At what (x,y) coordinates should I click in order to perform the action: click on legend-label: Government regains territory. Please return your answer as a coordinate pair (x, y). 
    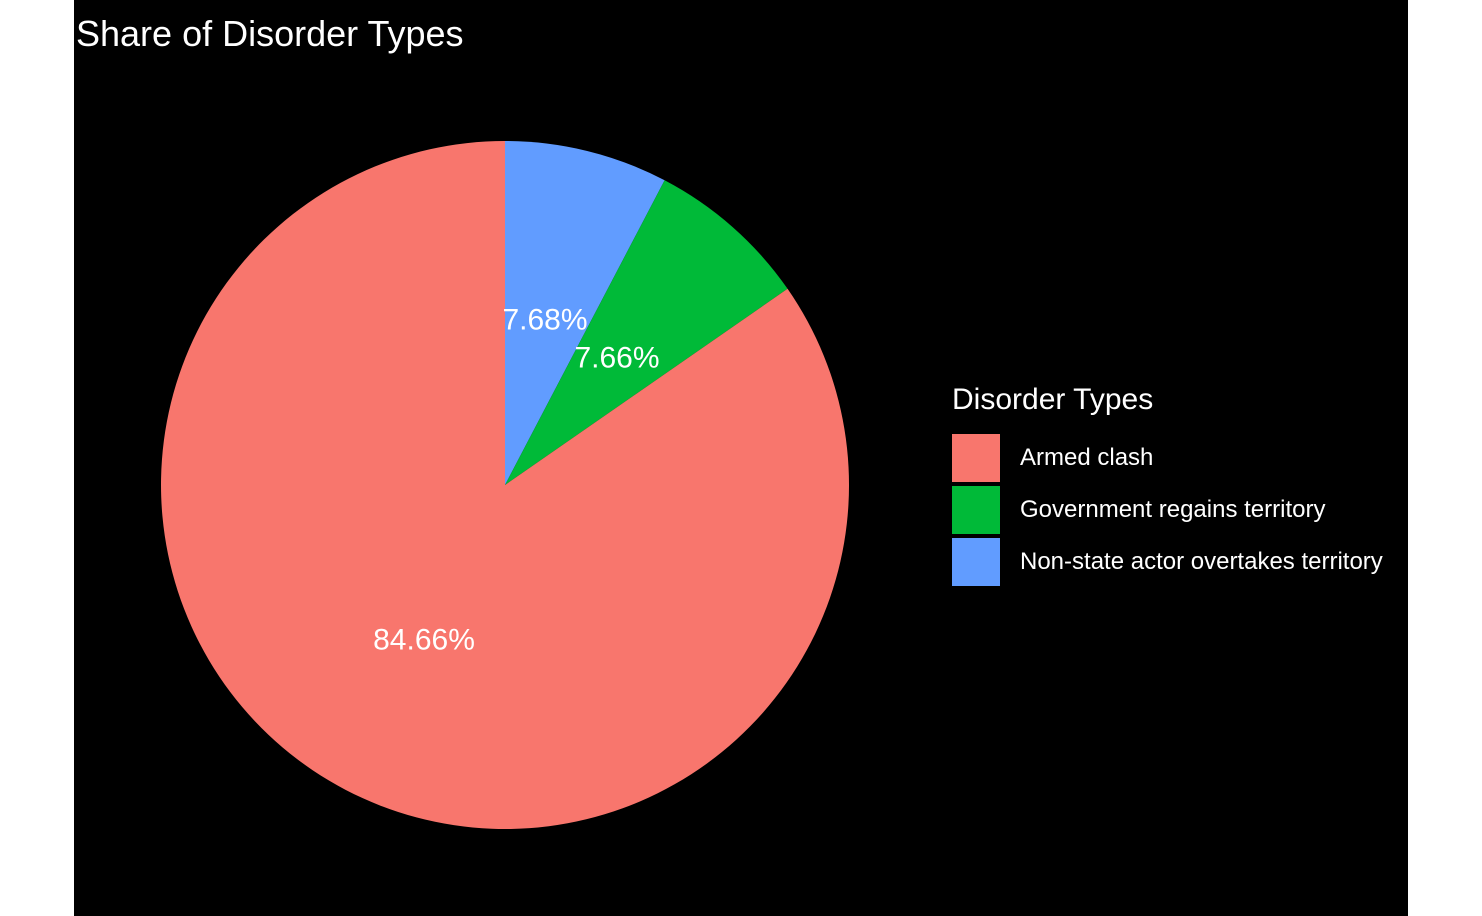
    Looking at the image, I should click on (1173, 509).